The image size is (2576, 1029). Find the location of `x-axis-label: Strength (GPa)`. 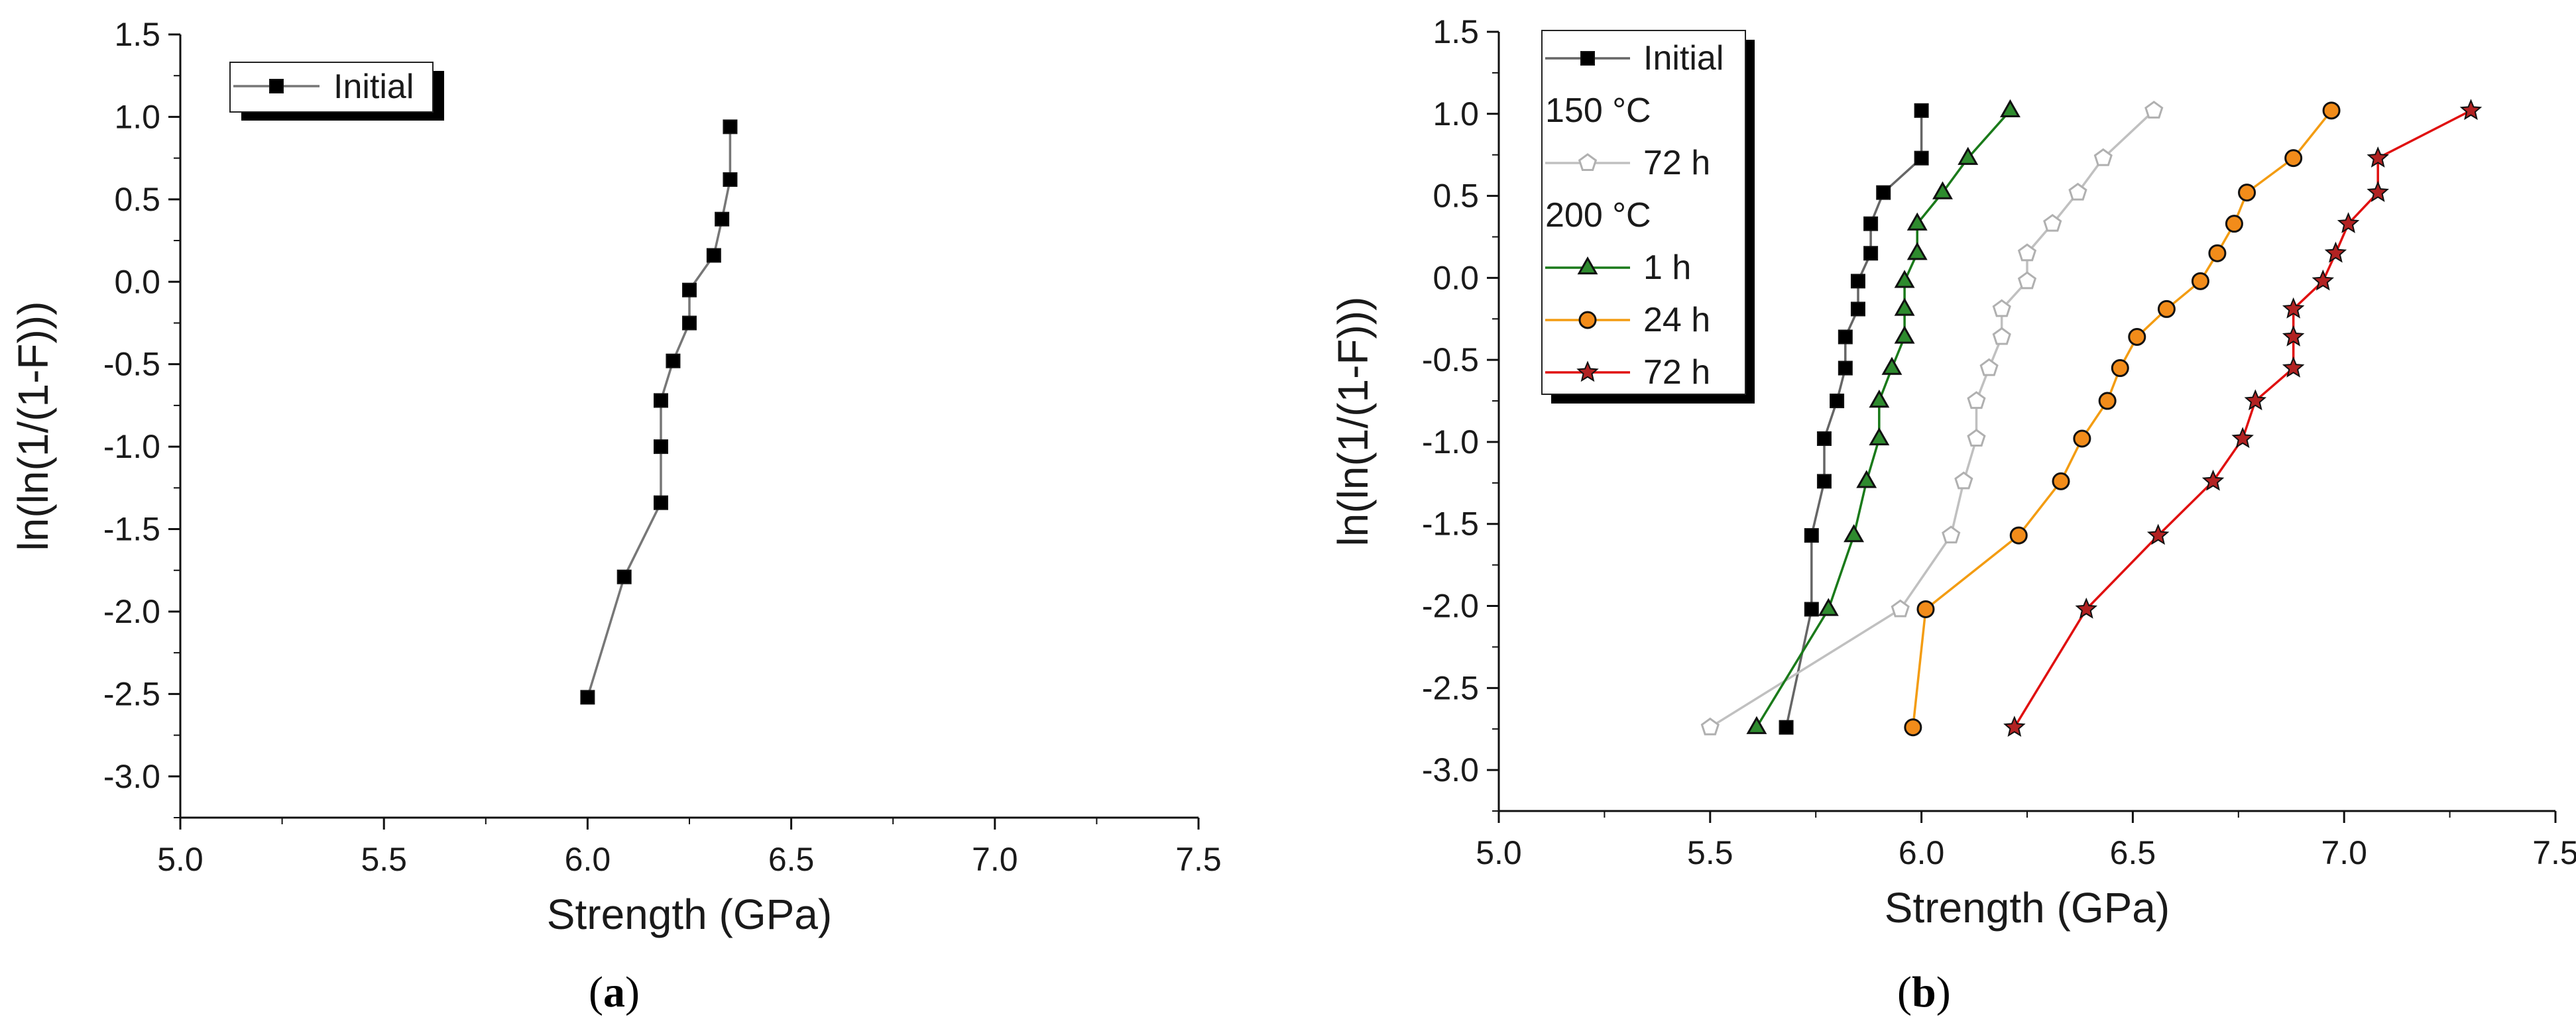

x-axis-label: Strength (GPa) is located at coordinates (2028, 908).